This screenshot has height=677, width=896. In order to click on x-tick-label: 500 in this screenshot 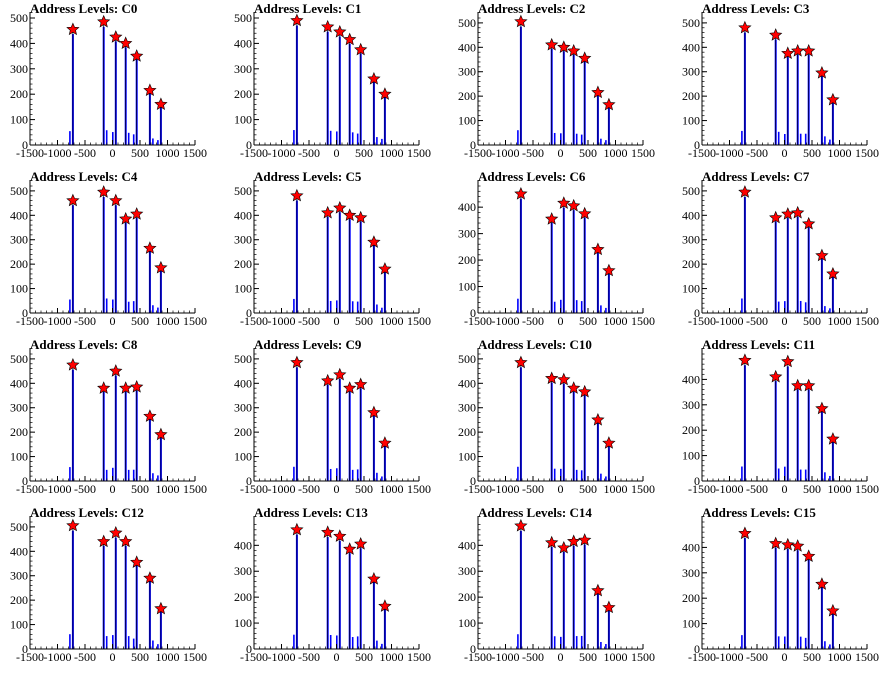, I will do `click(812, 657)`.